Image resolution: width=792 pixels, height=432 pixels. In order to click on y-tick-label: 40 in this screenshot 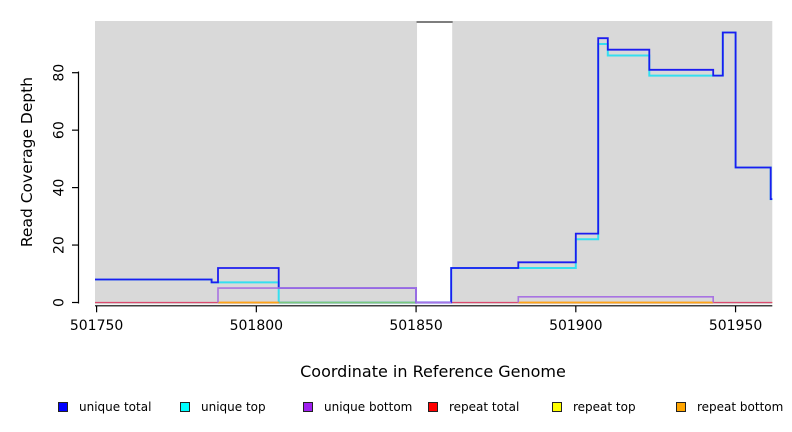, I will do `click(60, 188)`.